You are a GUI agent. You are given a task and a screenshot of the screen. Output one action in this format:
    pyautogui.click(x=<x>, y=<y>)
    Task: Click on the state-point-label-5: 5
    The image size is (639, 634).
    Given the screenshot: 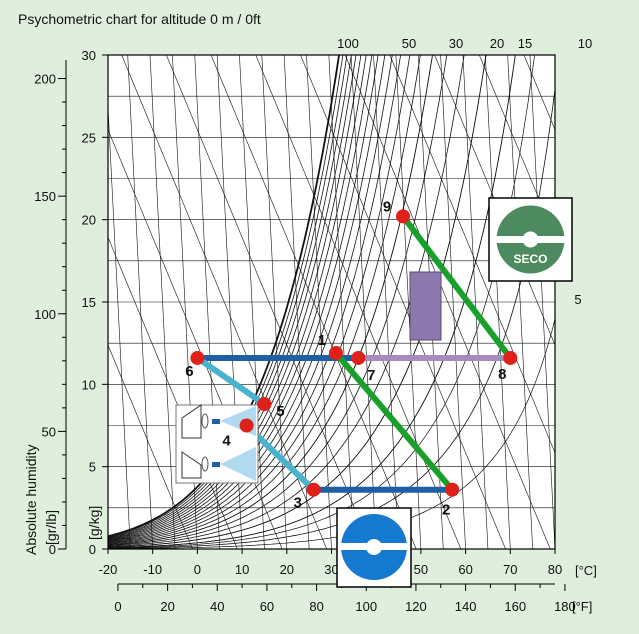 What is the action you would take?
    pyautogui.click(x=280, y=411)
    